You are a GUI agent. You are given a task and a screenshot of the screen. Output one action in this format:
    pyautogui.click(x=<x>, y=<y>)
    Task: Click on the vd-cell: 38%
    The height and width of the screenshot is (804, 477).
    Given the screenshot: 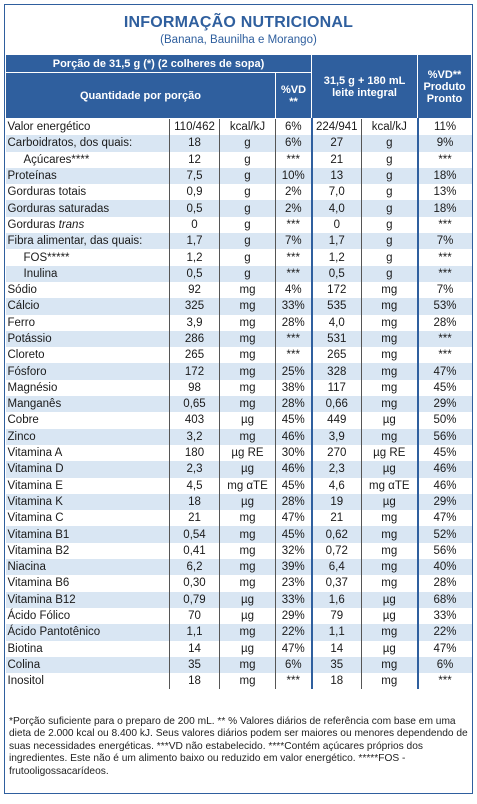 What is the action you would take?
    pyautogui.click(x=293, y=388)
    